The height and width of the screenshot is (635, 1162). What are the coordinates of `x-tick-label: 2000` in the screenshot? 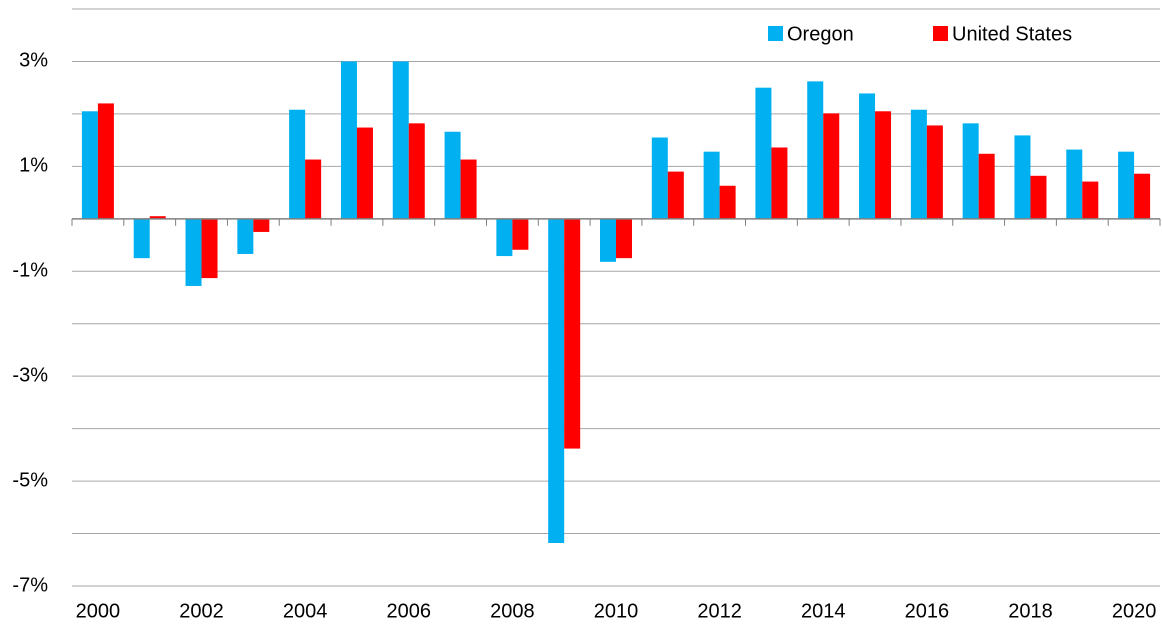 It's located at (98, 611).